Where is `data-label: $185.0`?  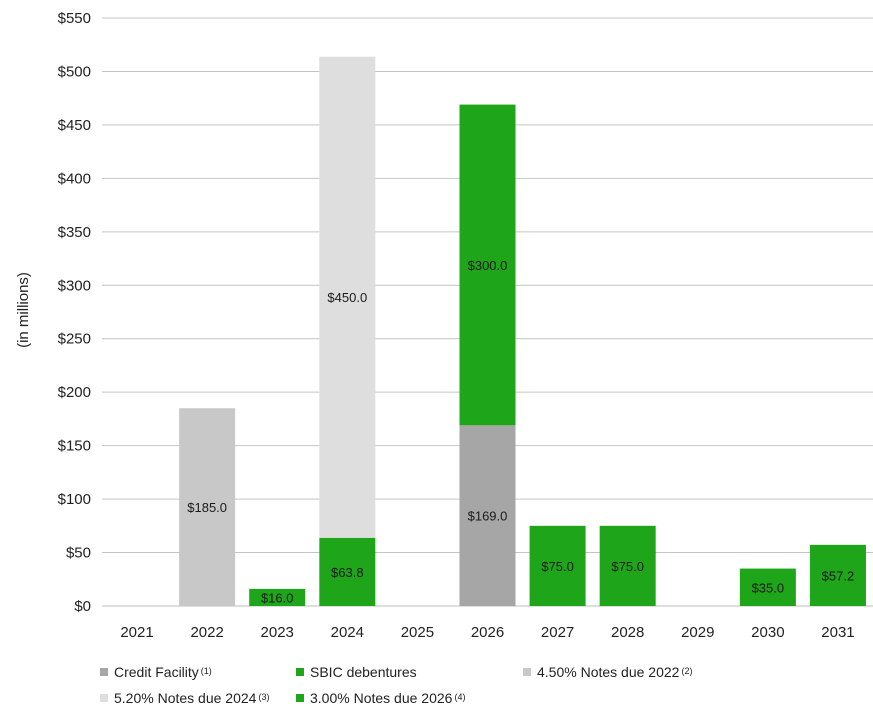
data-label: $185.0 is located at coordinates (207, 507).